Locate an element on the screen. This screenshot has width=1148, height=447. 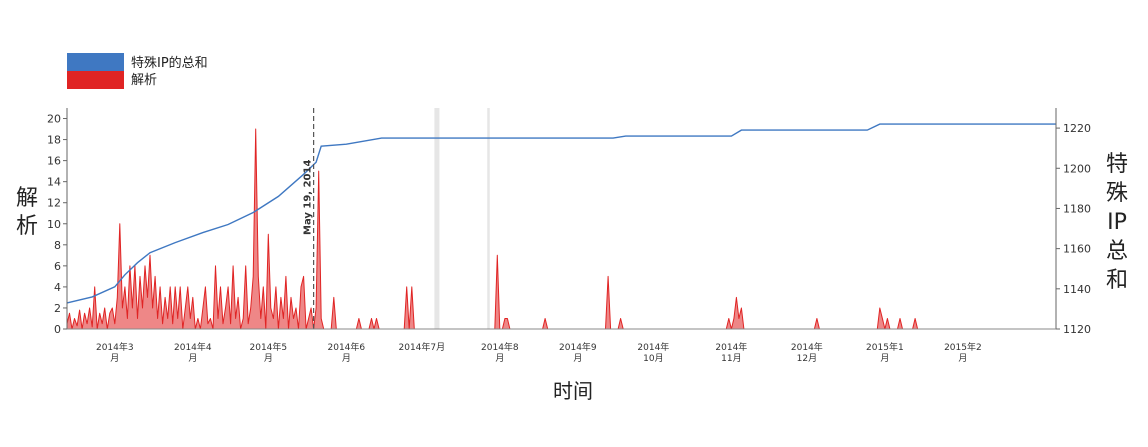
y-right-tick-label: 1180 is located at coordinates (1077, 208).